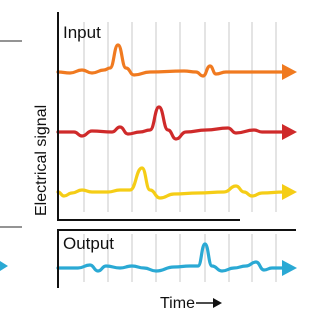 The image size is (330, 326). Describe the element at coordinates (289, 268) in the screenshot. I see `output-signal-arrowhead` at that location.